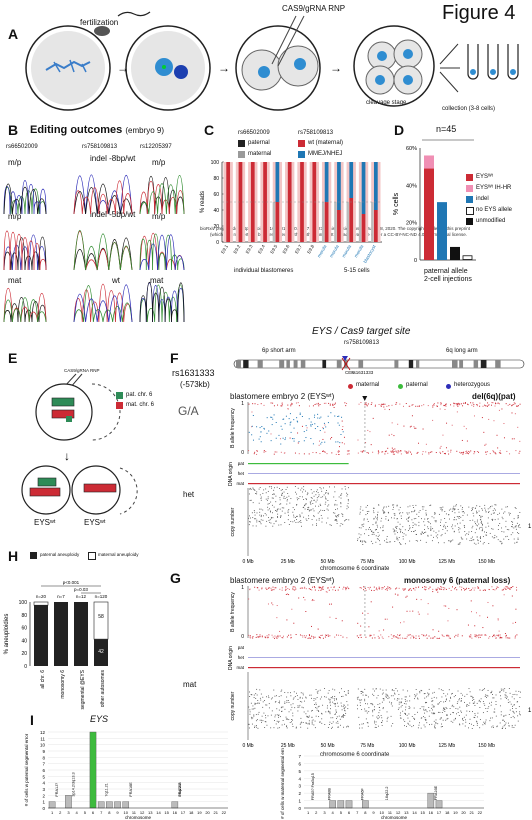 This screenshot has height=820, width=532. What do you see at coordinates (100, 147) in the screenshot?
I see `snp2-label: rs758109813` at bounding box center [100, 147].